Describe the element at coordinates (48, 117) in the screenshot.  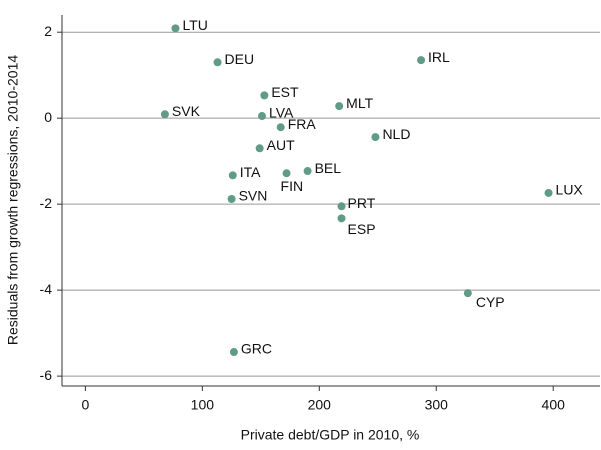
I see `y-tick-label: 0` at that location.